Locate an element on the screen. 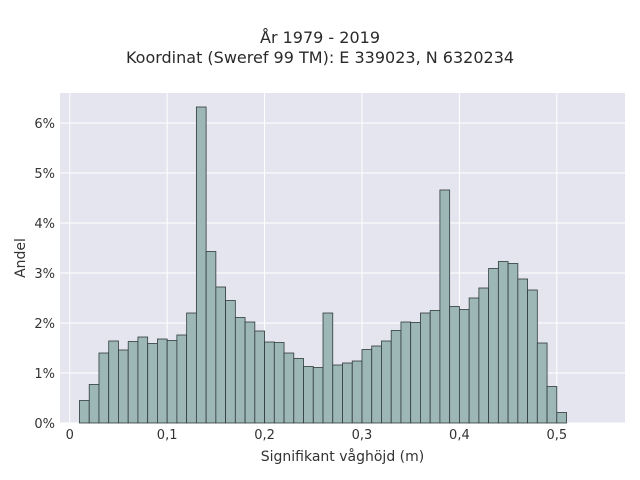  y-tick-label: 2% is located at coordinates (44, 324).